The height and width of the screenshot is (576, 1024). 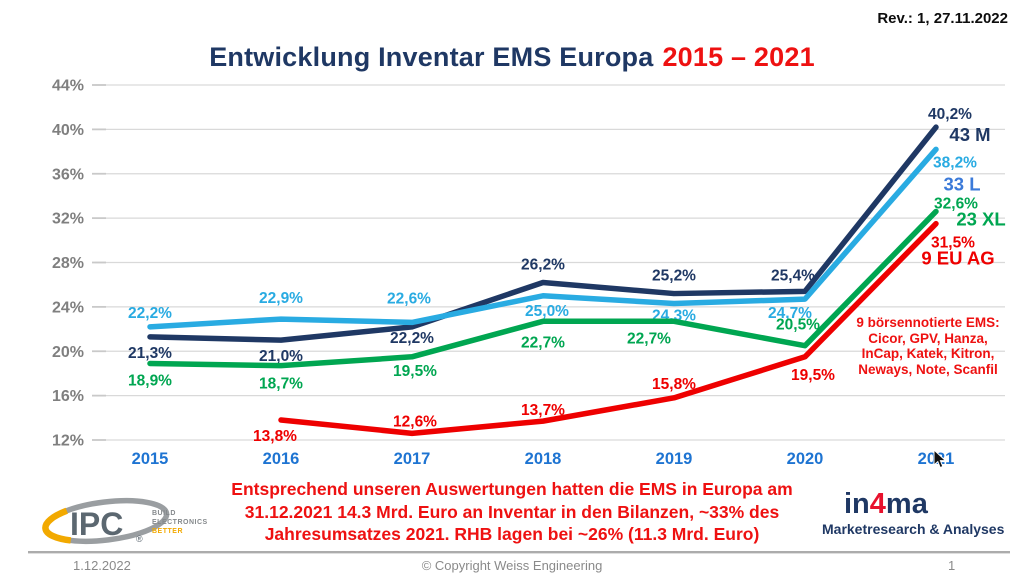 I want to click on data-label: 18,7%, so click(x=281, y=384).